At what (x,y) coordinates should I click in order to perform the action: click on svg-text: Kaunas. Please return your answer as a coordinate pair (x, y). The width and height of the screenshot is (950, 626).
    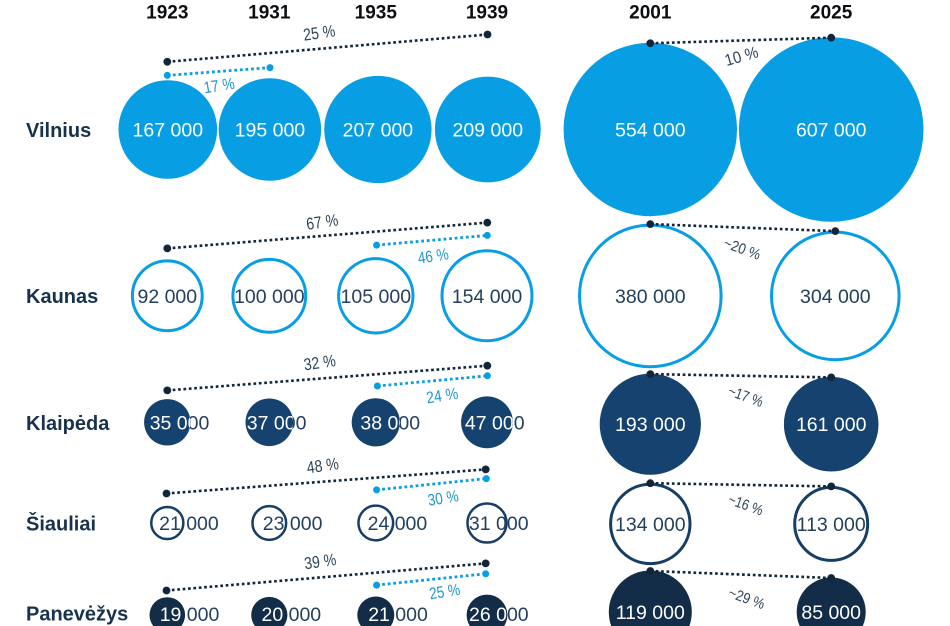
    Looking at the image, I should click on (62, 297).